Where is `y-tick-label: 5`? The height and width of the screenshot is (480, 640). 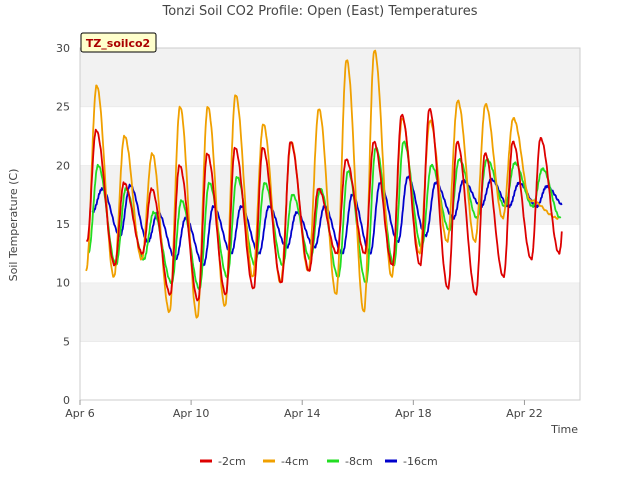
y-tick-label: 5 is located at coordinates (66, 341).